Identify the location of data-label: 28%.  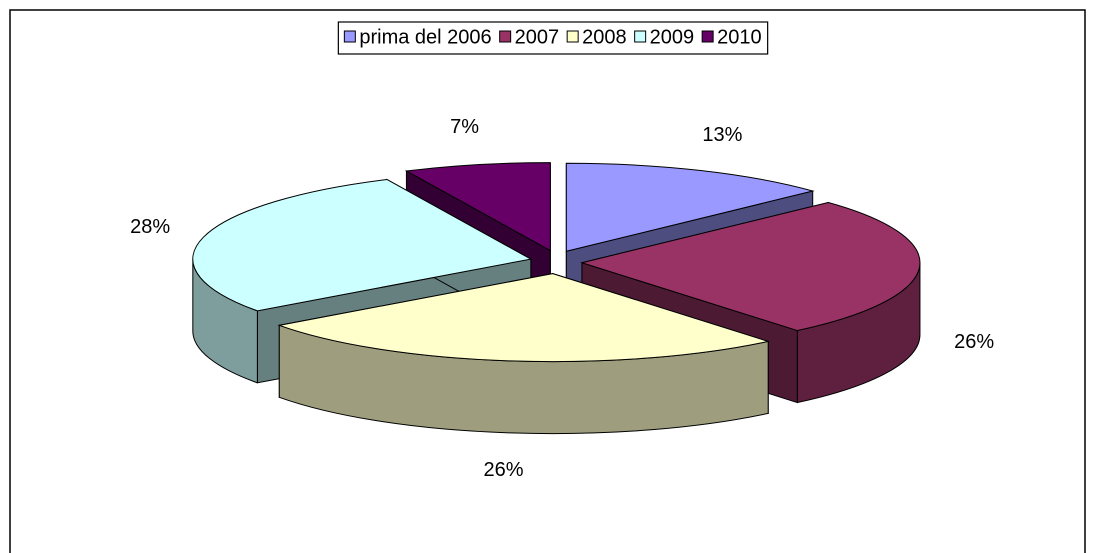
(150, 227).